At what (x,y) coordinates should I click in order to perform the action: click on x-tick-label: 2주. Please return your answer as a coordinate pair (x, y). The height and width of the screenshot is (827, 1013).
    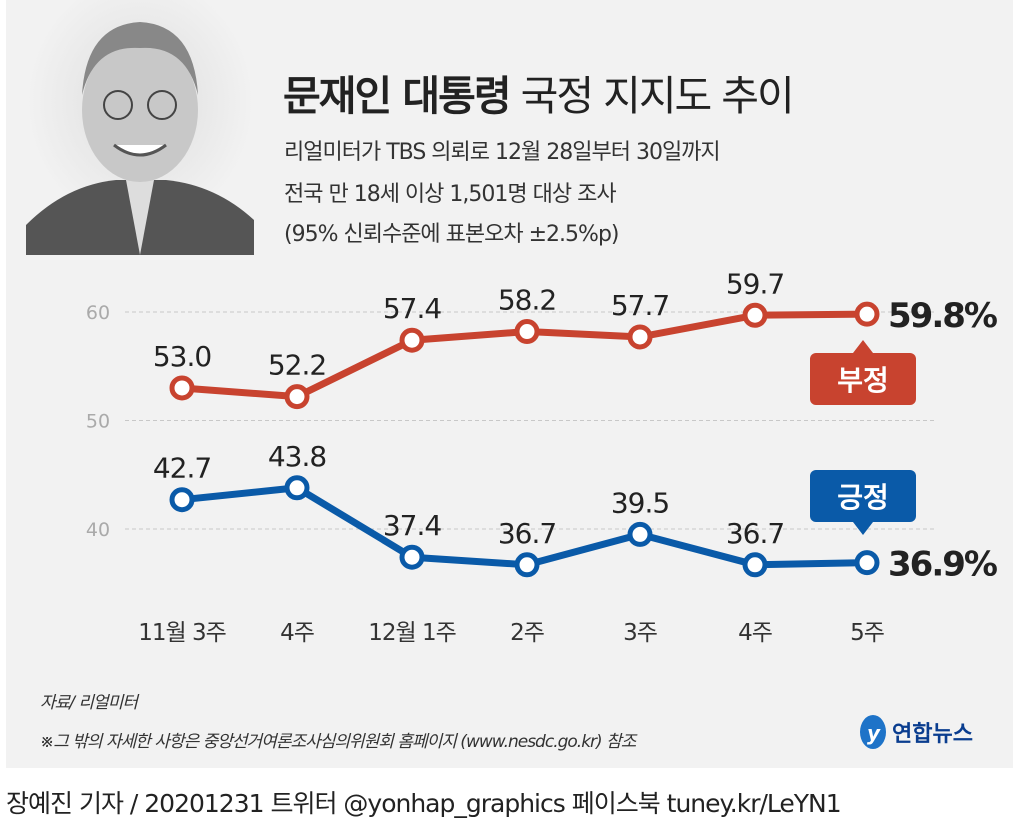
    Looking at the image, I should click on (527, 633).